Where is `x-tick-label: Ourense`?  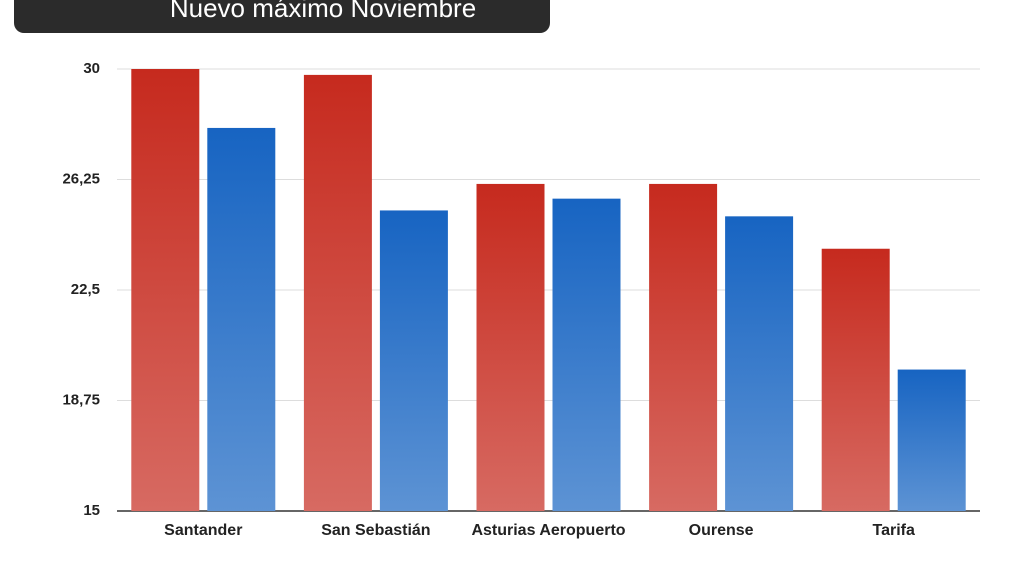
x-tick-label: Ourense is located at coordinates (721, 530).